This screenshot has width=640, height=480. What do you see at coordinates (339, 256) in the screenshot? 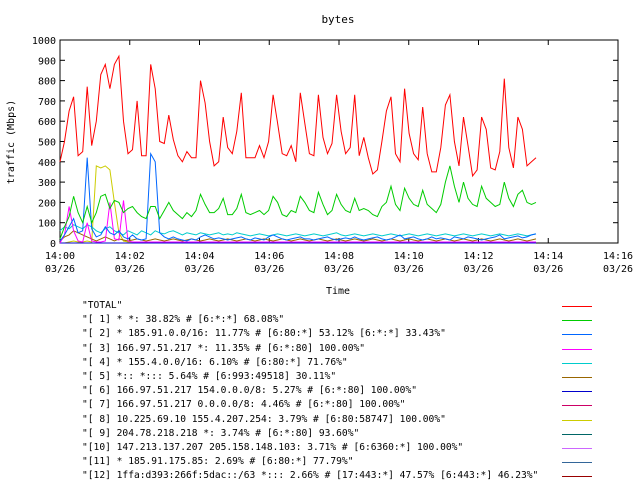
I see `x-tick-time-label: 14:08` at bounding box center [339, 256].